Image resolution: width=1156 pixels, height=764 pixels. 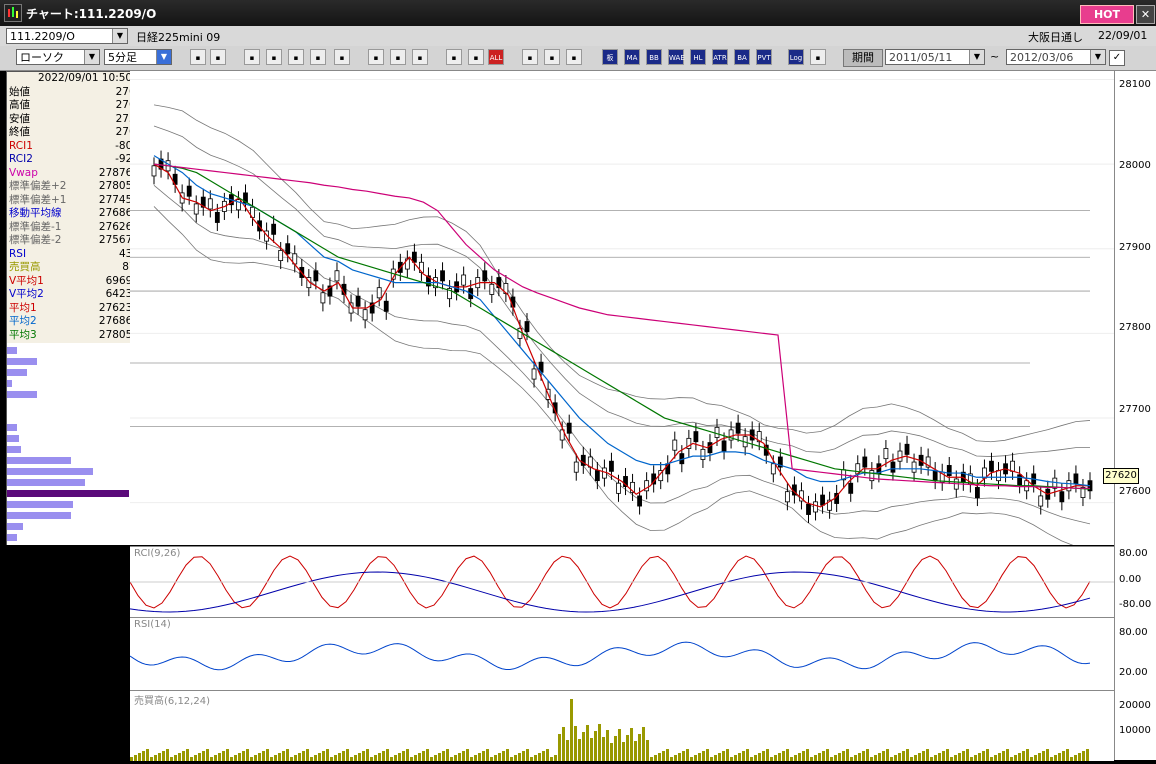 I want to click on arrow-icon: ▪, so click(x=420, y=57).